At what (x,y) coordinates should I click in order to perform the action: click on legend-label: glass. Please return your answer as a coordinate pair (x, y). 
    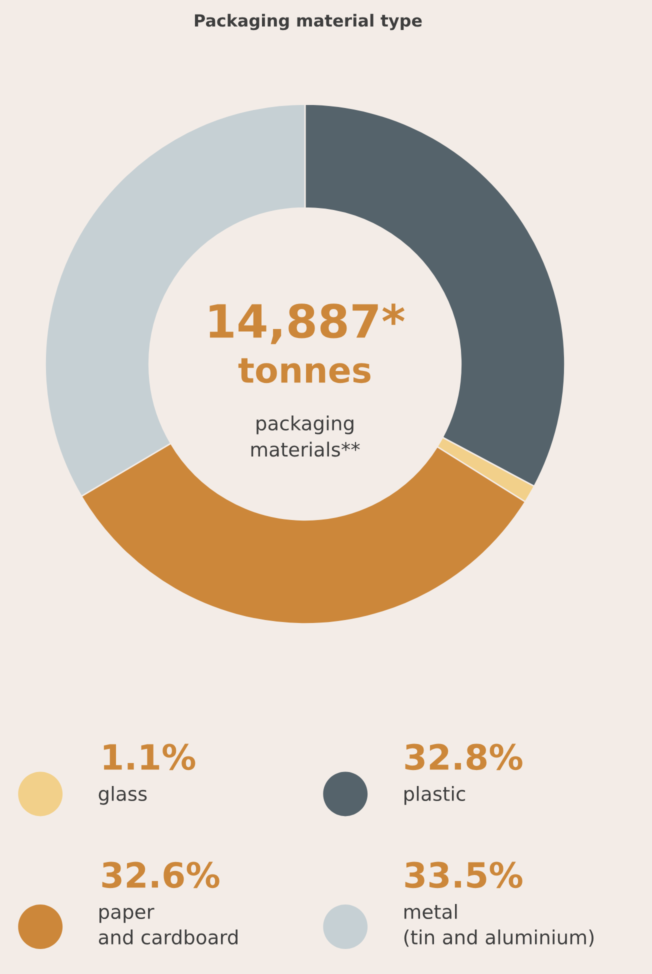
    Looking at the image, I should click on (122, 795).